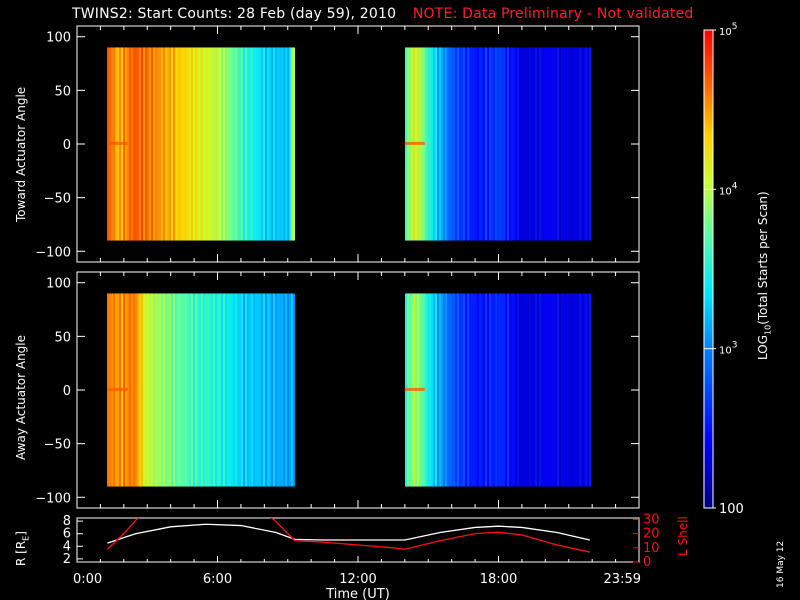  I want to click on ytick-label: 50, so click(62, 91).